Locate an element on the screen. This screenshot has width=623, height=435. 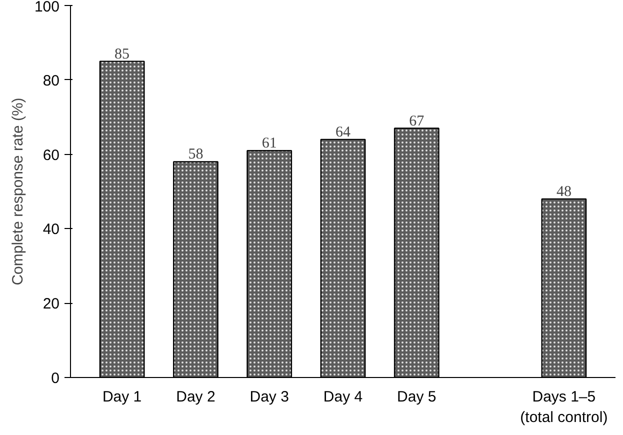
y-tick-label: 80 is located at coordinates (51, 81).